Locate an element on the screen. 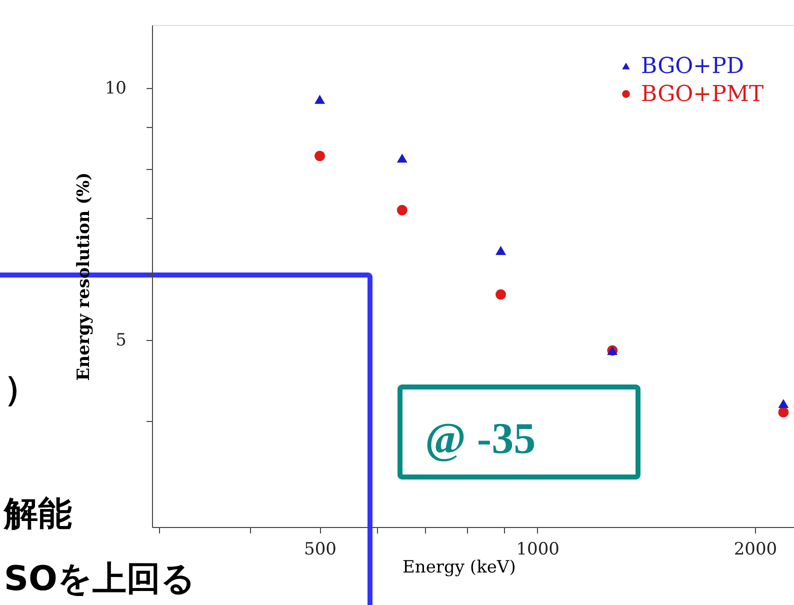 Image resolution: width=794 pixels, height=605 pixels. text: SOを上回る is located at coordinates (100, 579).